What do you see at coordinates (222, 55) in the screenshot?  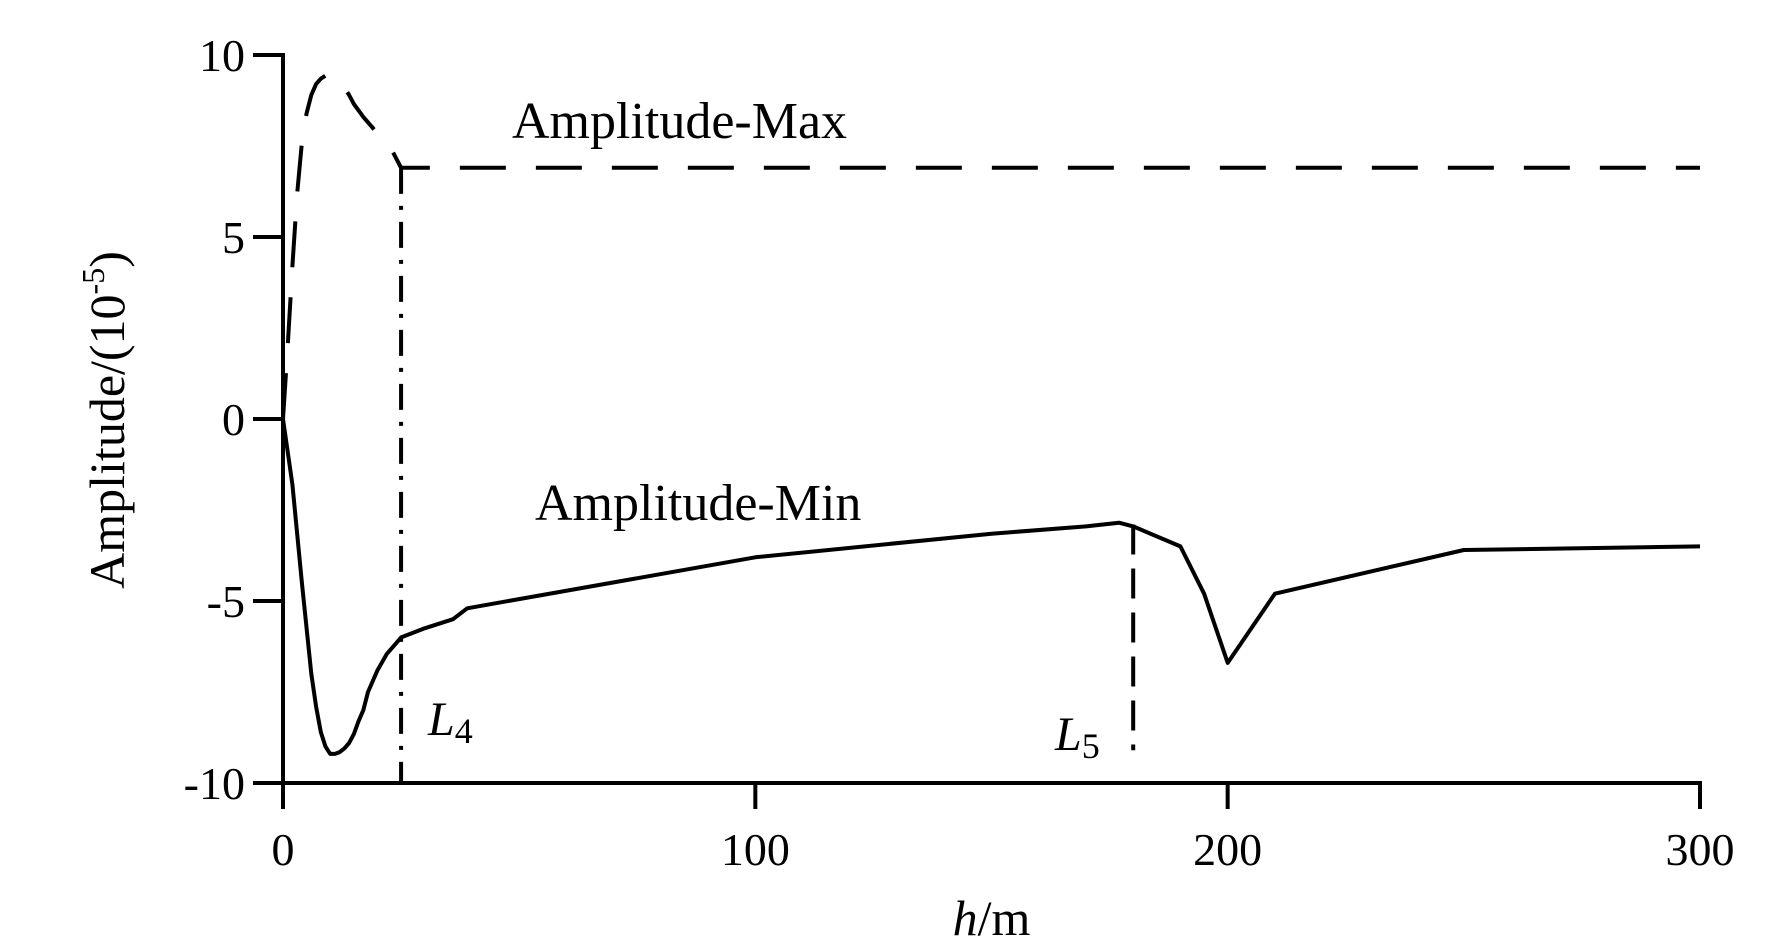 I see `y-tick-label: 10` at bounding box center [222, 55].